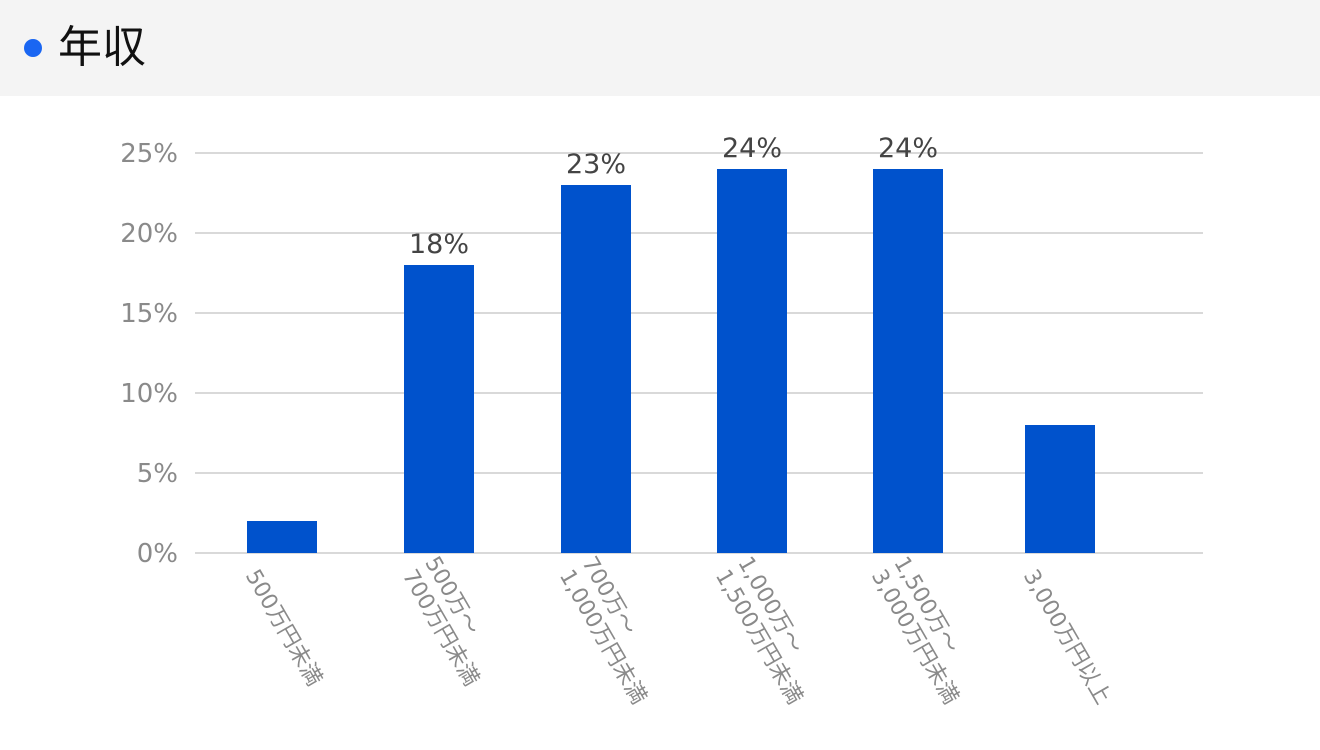 The width and height of the screenshot is (1320, 750). I want to click on y-tick-label: 25%, so click(149, 154).